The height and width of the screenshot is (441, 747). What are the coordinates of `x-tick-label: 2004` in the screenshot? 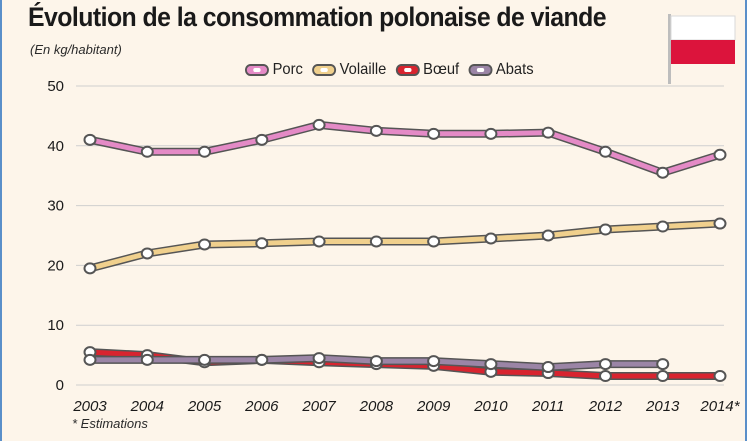 It's located at (147, 406).